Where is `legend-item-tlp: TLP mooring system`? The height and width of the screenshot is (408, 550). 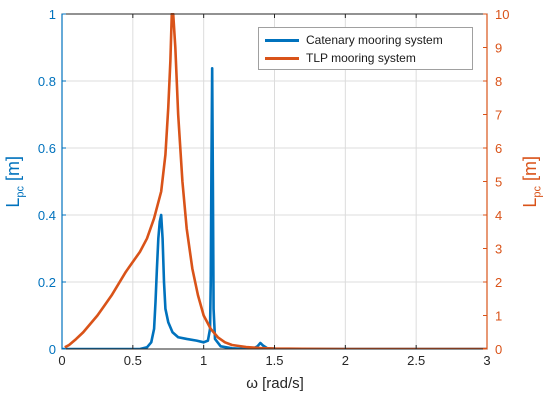
legend-item-tlp: TLP mooring system is located at coordinates (340, 58).